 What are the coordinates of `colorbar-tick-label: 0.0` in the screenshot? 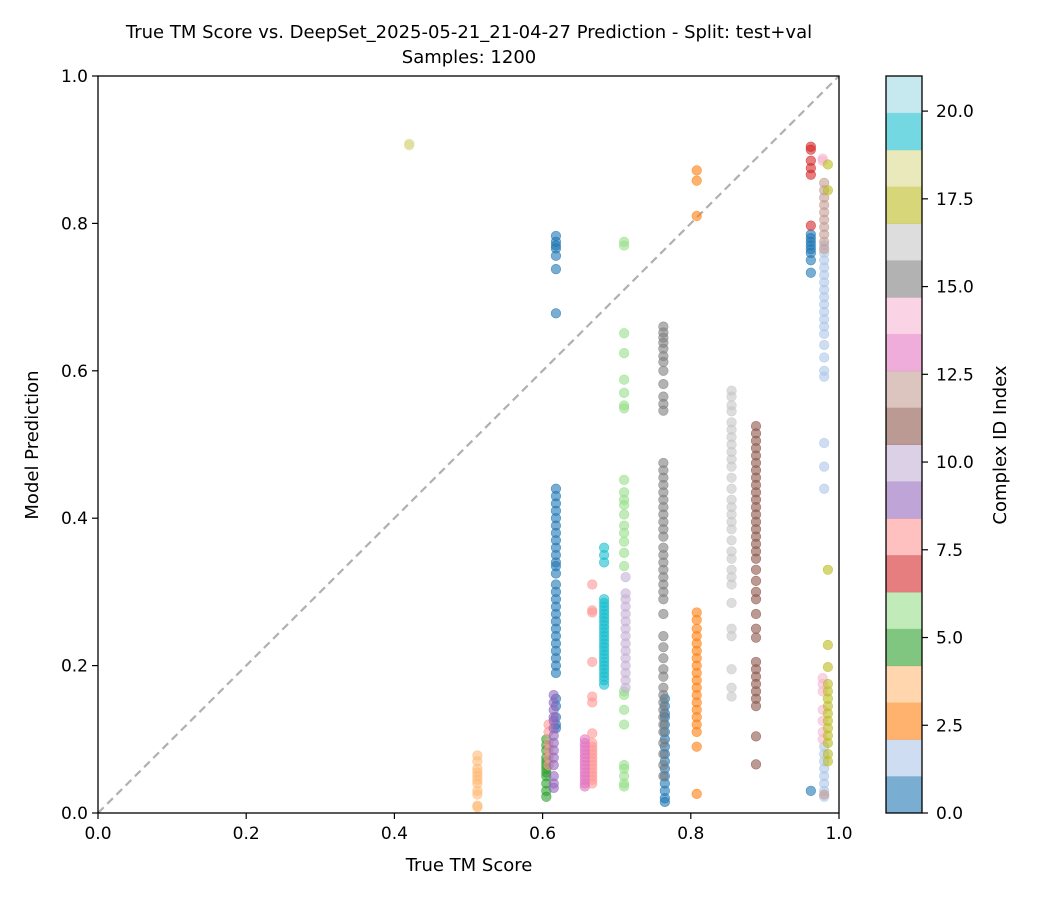 It's located at (949, 814).